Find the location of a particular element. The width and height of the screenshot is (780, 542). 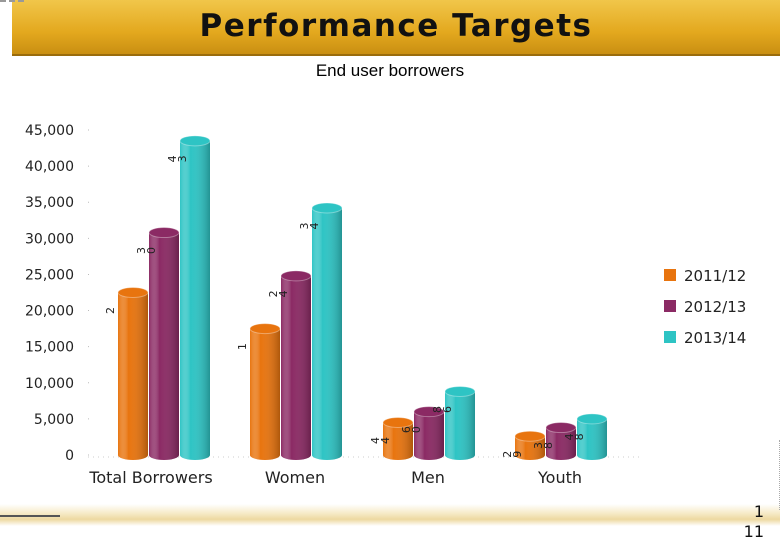

category-label: Men is located at coordinates (428, 477).